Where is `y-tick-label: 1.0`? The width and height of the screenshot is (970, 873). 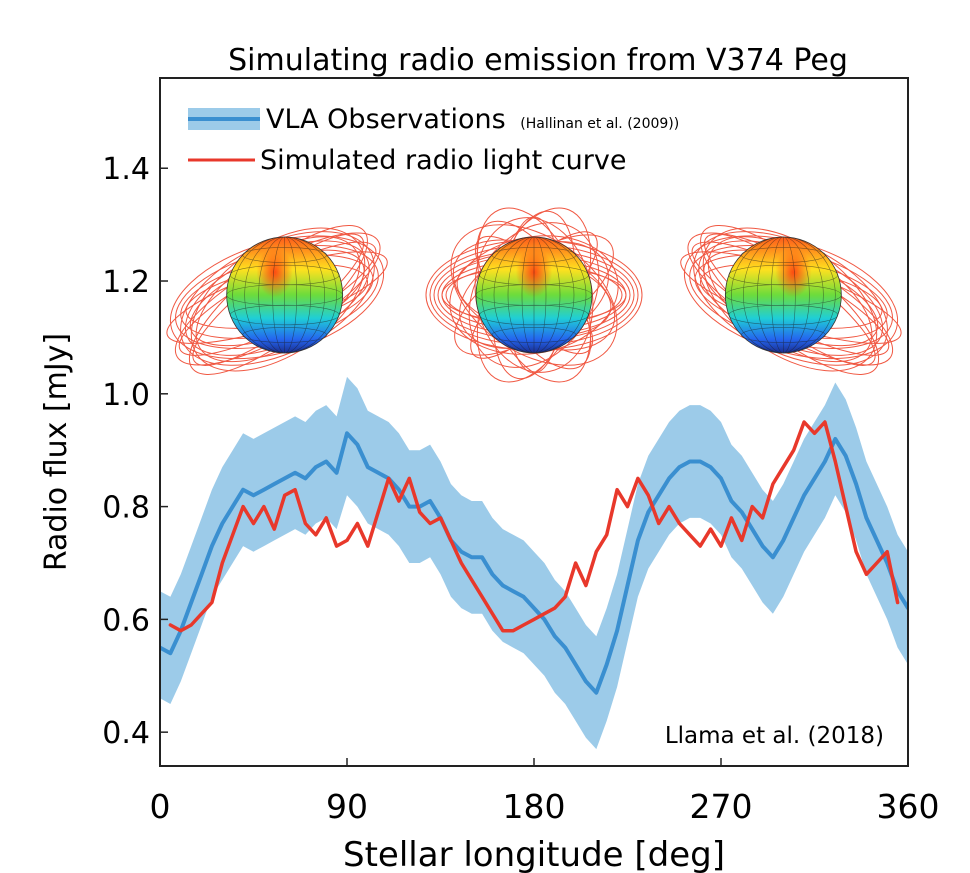
y-tick-label: 1.0 is located at coordinates (126, 395).